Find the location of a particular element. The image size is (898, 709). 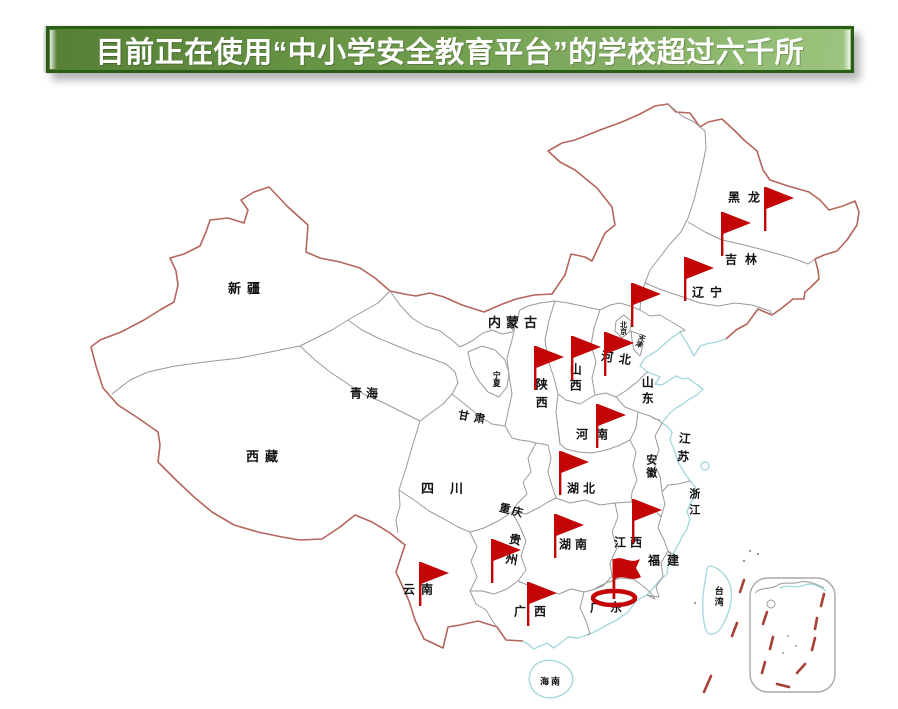

flag-marker-guangxi is located at coordinates (542, 604).